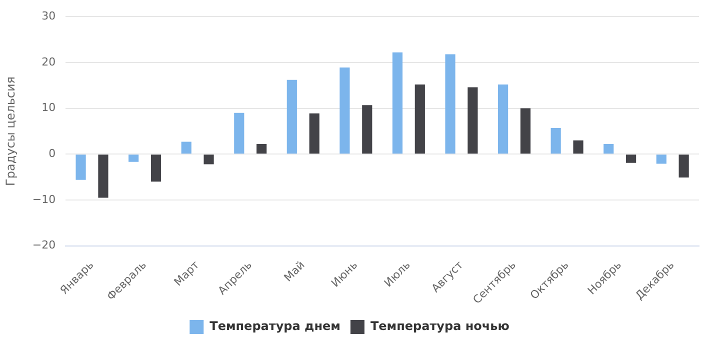 Image resolution: width=709 pixels, height=344 pixels. I want to click on y-tick-label: −10, so click(44, 199).